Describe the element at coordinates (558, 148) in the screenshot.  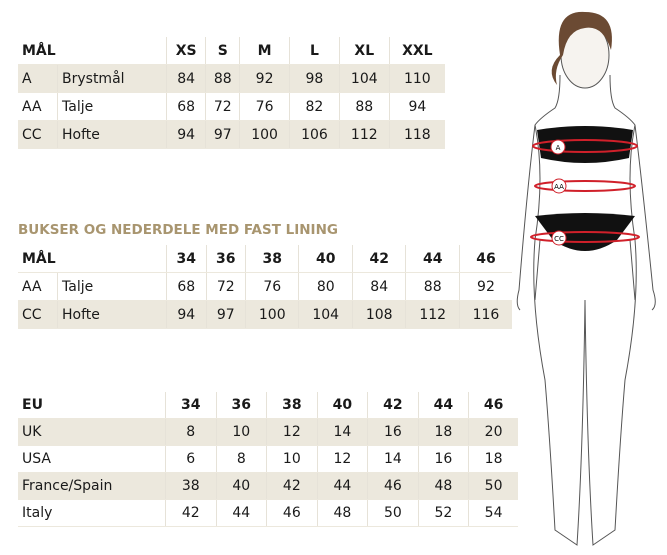
I see `label-a: A` at that location.